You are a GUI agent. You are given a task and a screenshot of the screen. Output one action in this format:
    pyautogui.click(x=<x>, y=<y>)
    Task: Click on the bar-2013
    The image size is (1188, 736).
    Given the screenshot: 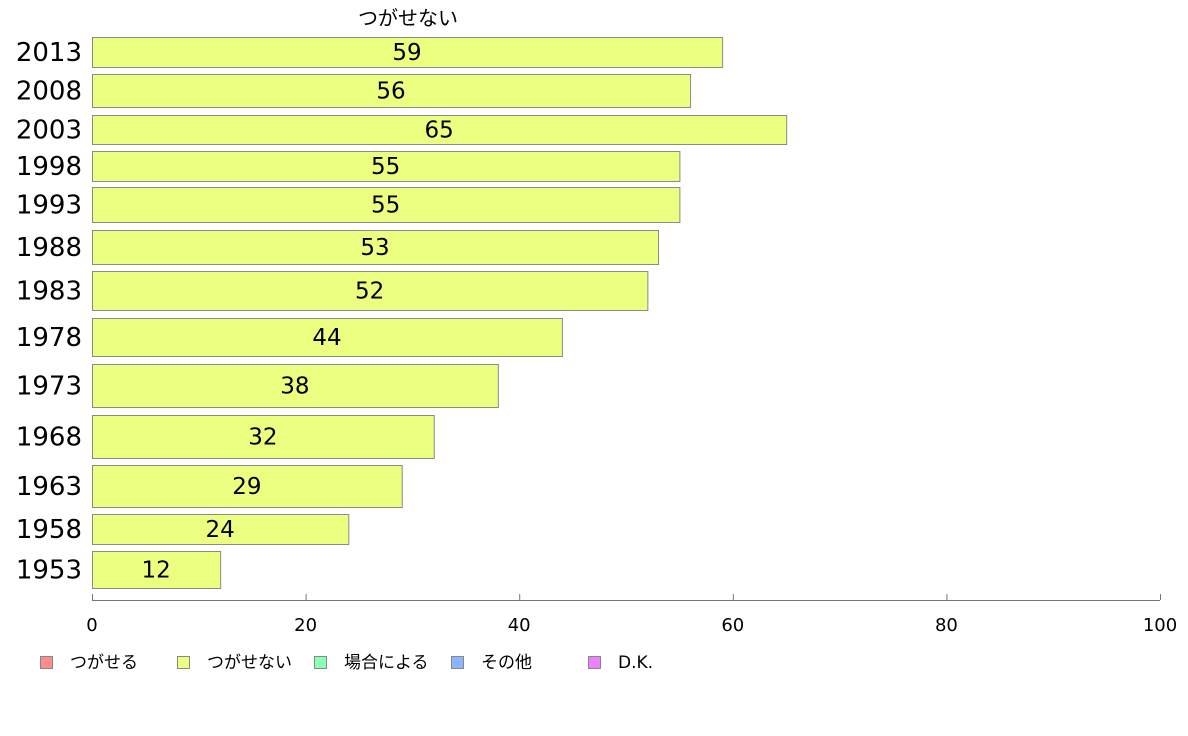 What is the action you would take?
    pyautogui.click(x=408, y=52)
    